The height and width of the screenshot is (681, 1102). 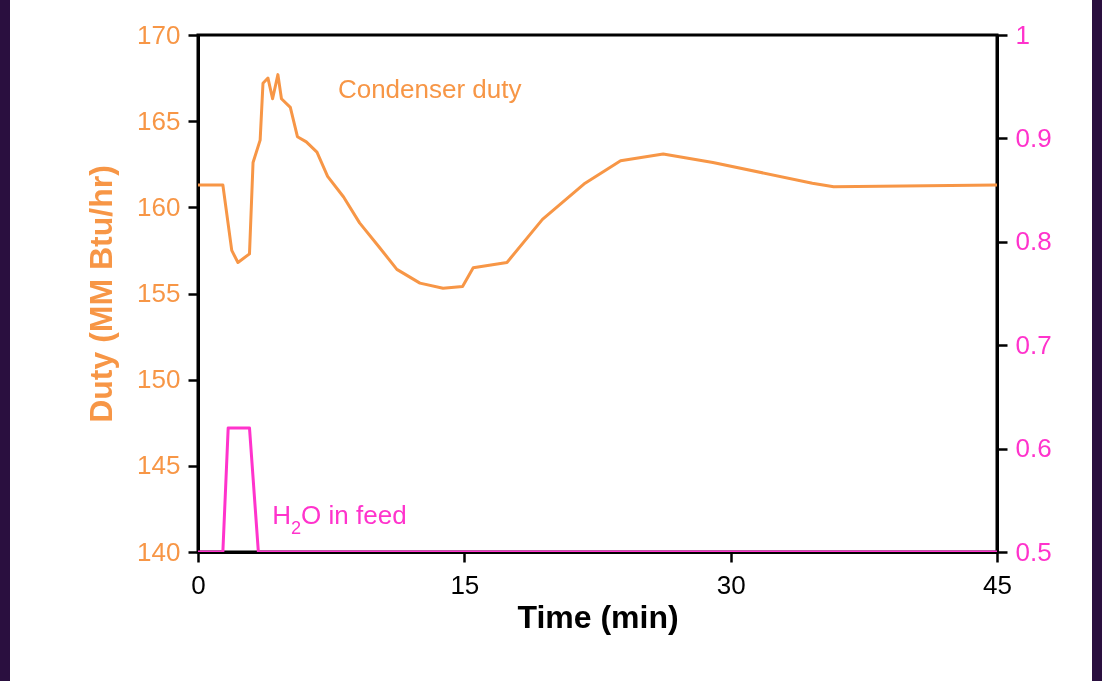 What do you see at coordinates (339, 518) in the screenshot?
I see `series-label: H$_{2}$O in feed` at bounding box center [339, 518].